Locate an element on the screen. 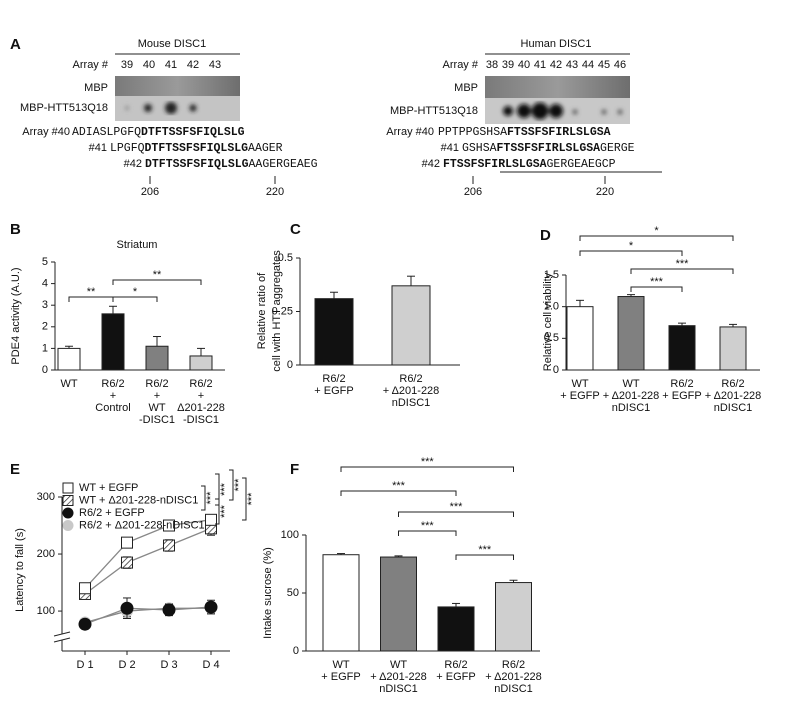 The image size is (799, 705). significance-label: * is located at coordinates (656, 231).